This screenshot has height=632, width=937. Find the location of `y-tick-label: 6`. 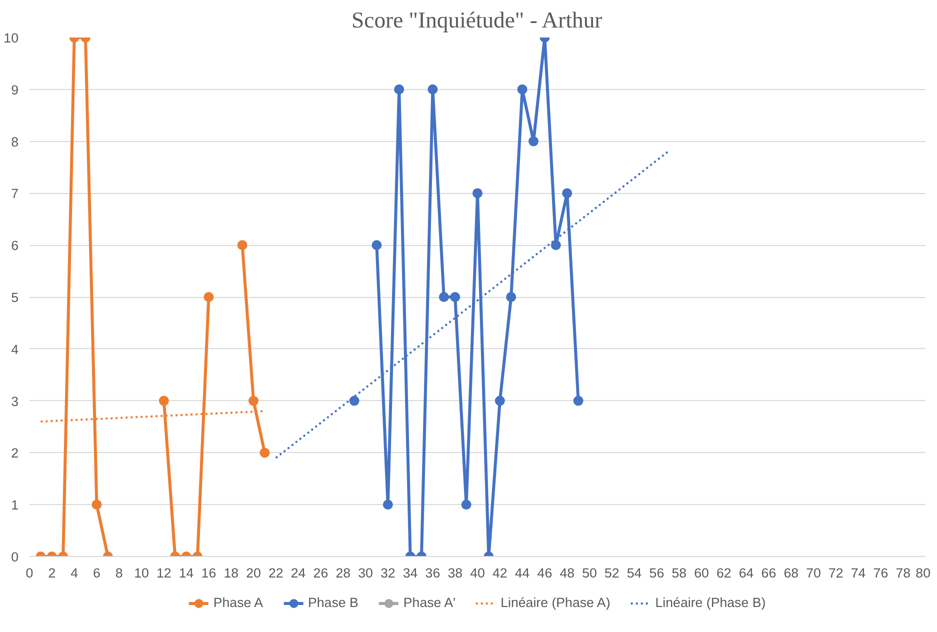

y-tick-label: 6 is located at coordinates (15, 246).